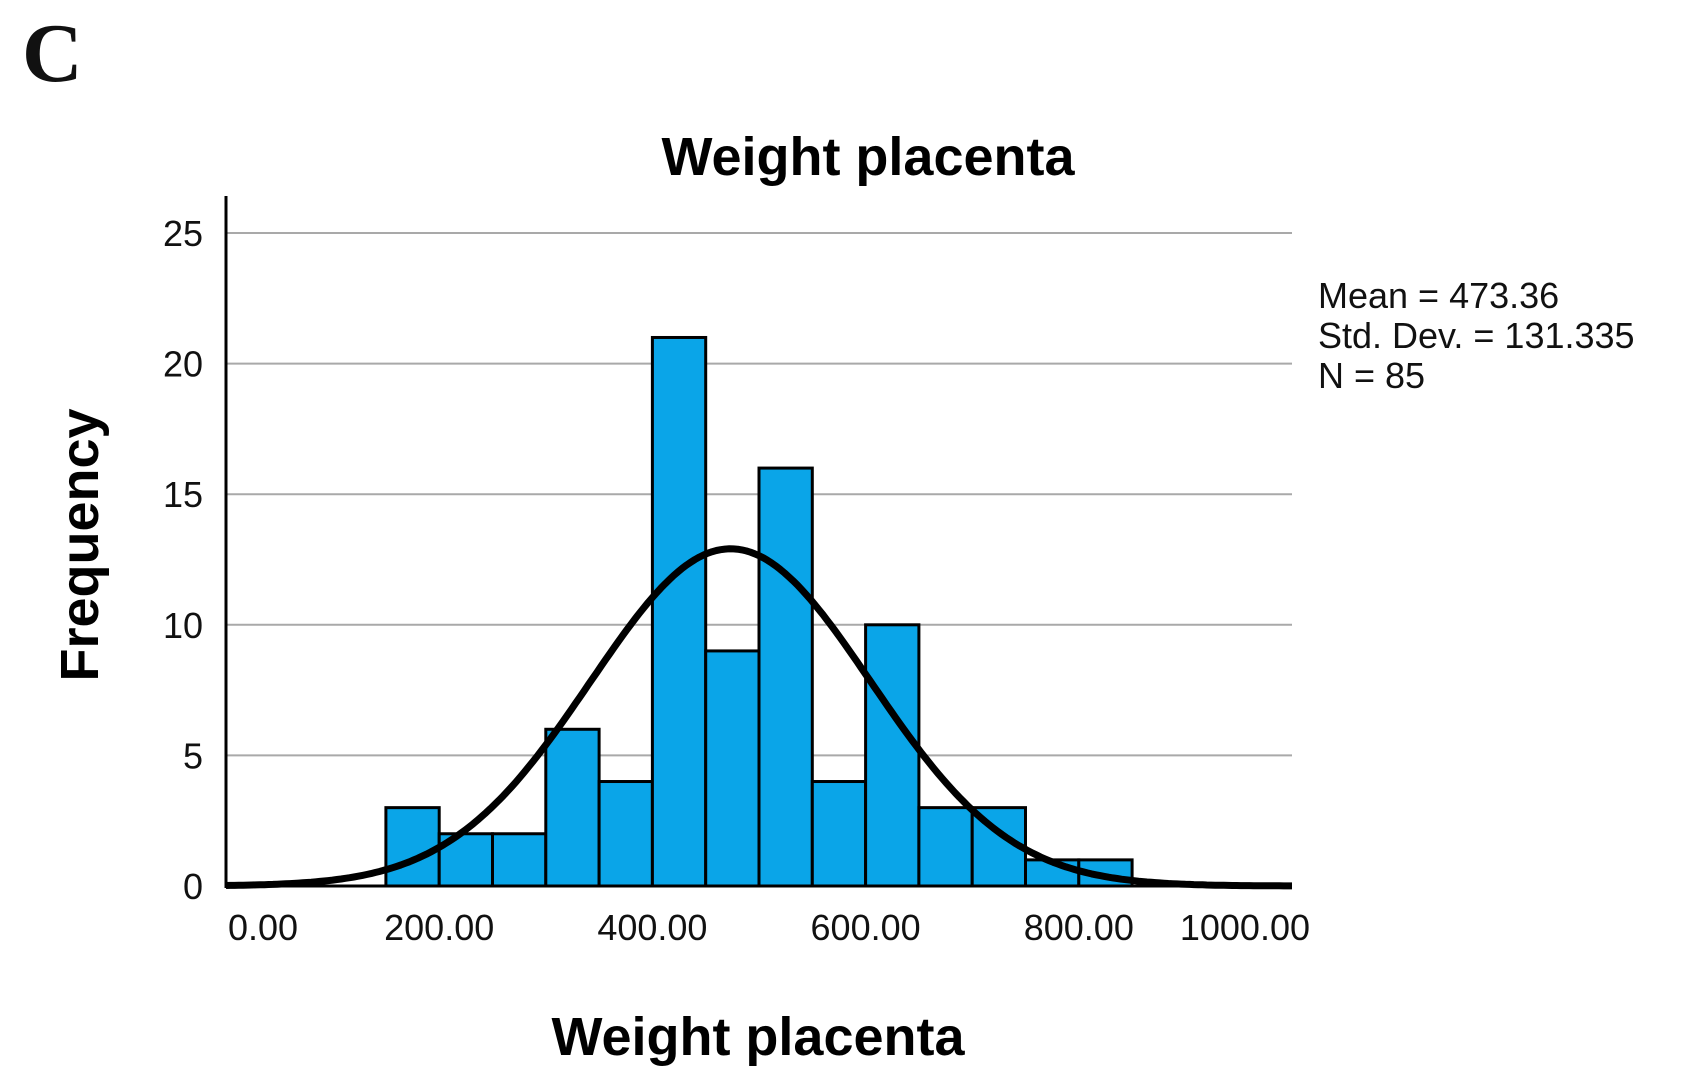 The image size is (1682, 1087). What do you see at coordinates (439, 927) in the screenshot?
I see `x-tick-label: 200.00` at bounding box center [439, 927].